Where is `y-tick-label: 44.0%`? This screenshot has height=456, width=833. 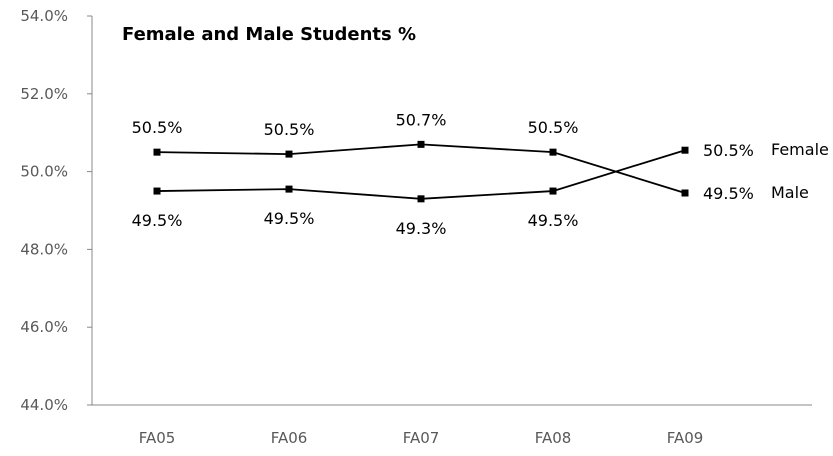
y-tick-label: 44.0% is located at coordinates (44, 405).